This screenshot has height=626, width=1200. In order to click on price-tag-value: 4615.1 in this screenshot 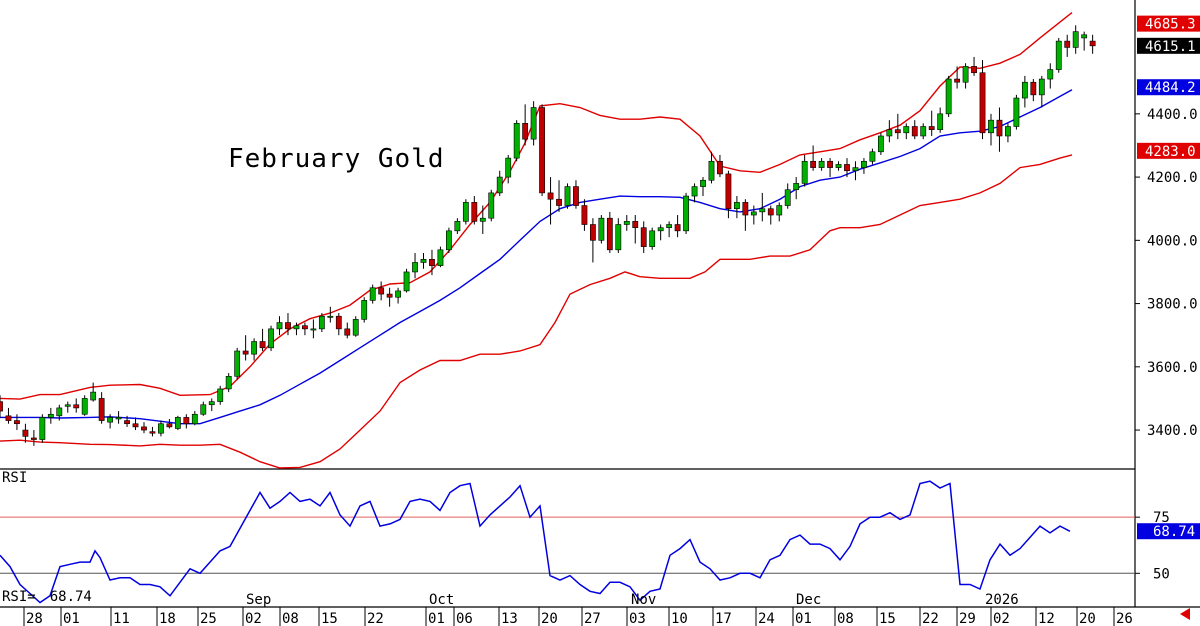, I will do `click(1170, 47)`.